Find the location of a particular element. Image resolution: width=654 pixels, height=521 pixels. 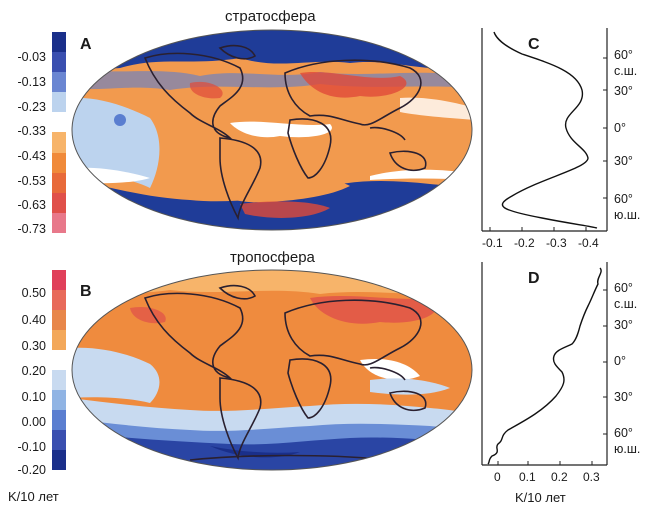

colorbar-b is located at coordinates (59, 370).